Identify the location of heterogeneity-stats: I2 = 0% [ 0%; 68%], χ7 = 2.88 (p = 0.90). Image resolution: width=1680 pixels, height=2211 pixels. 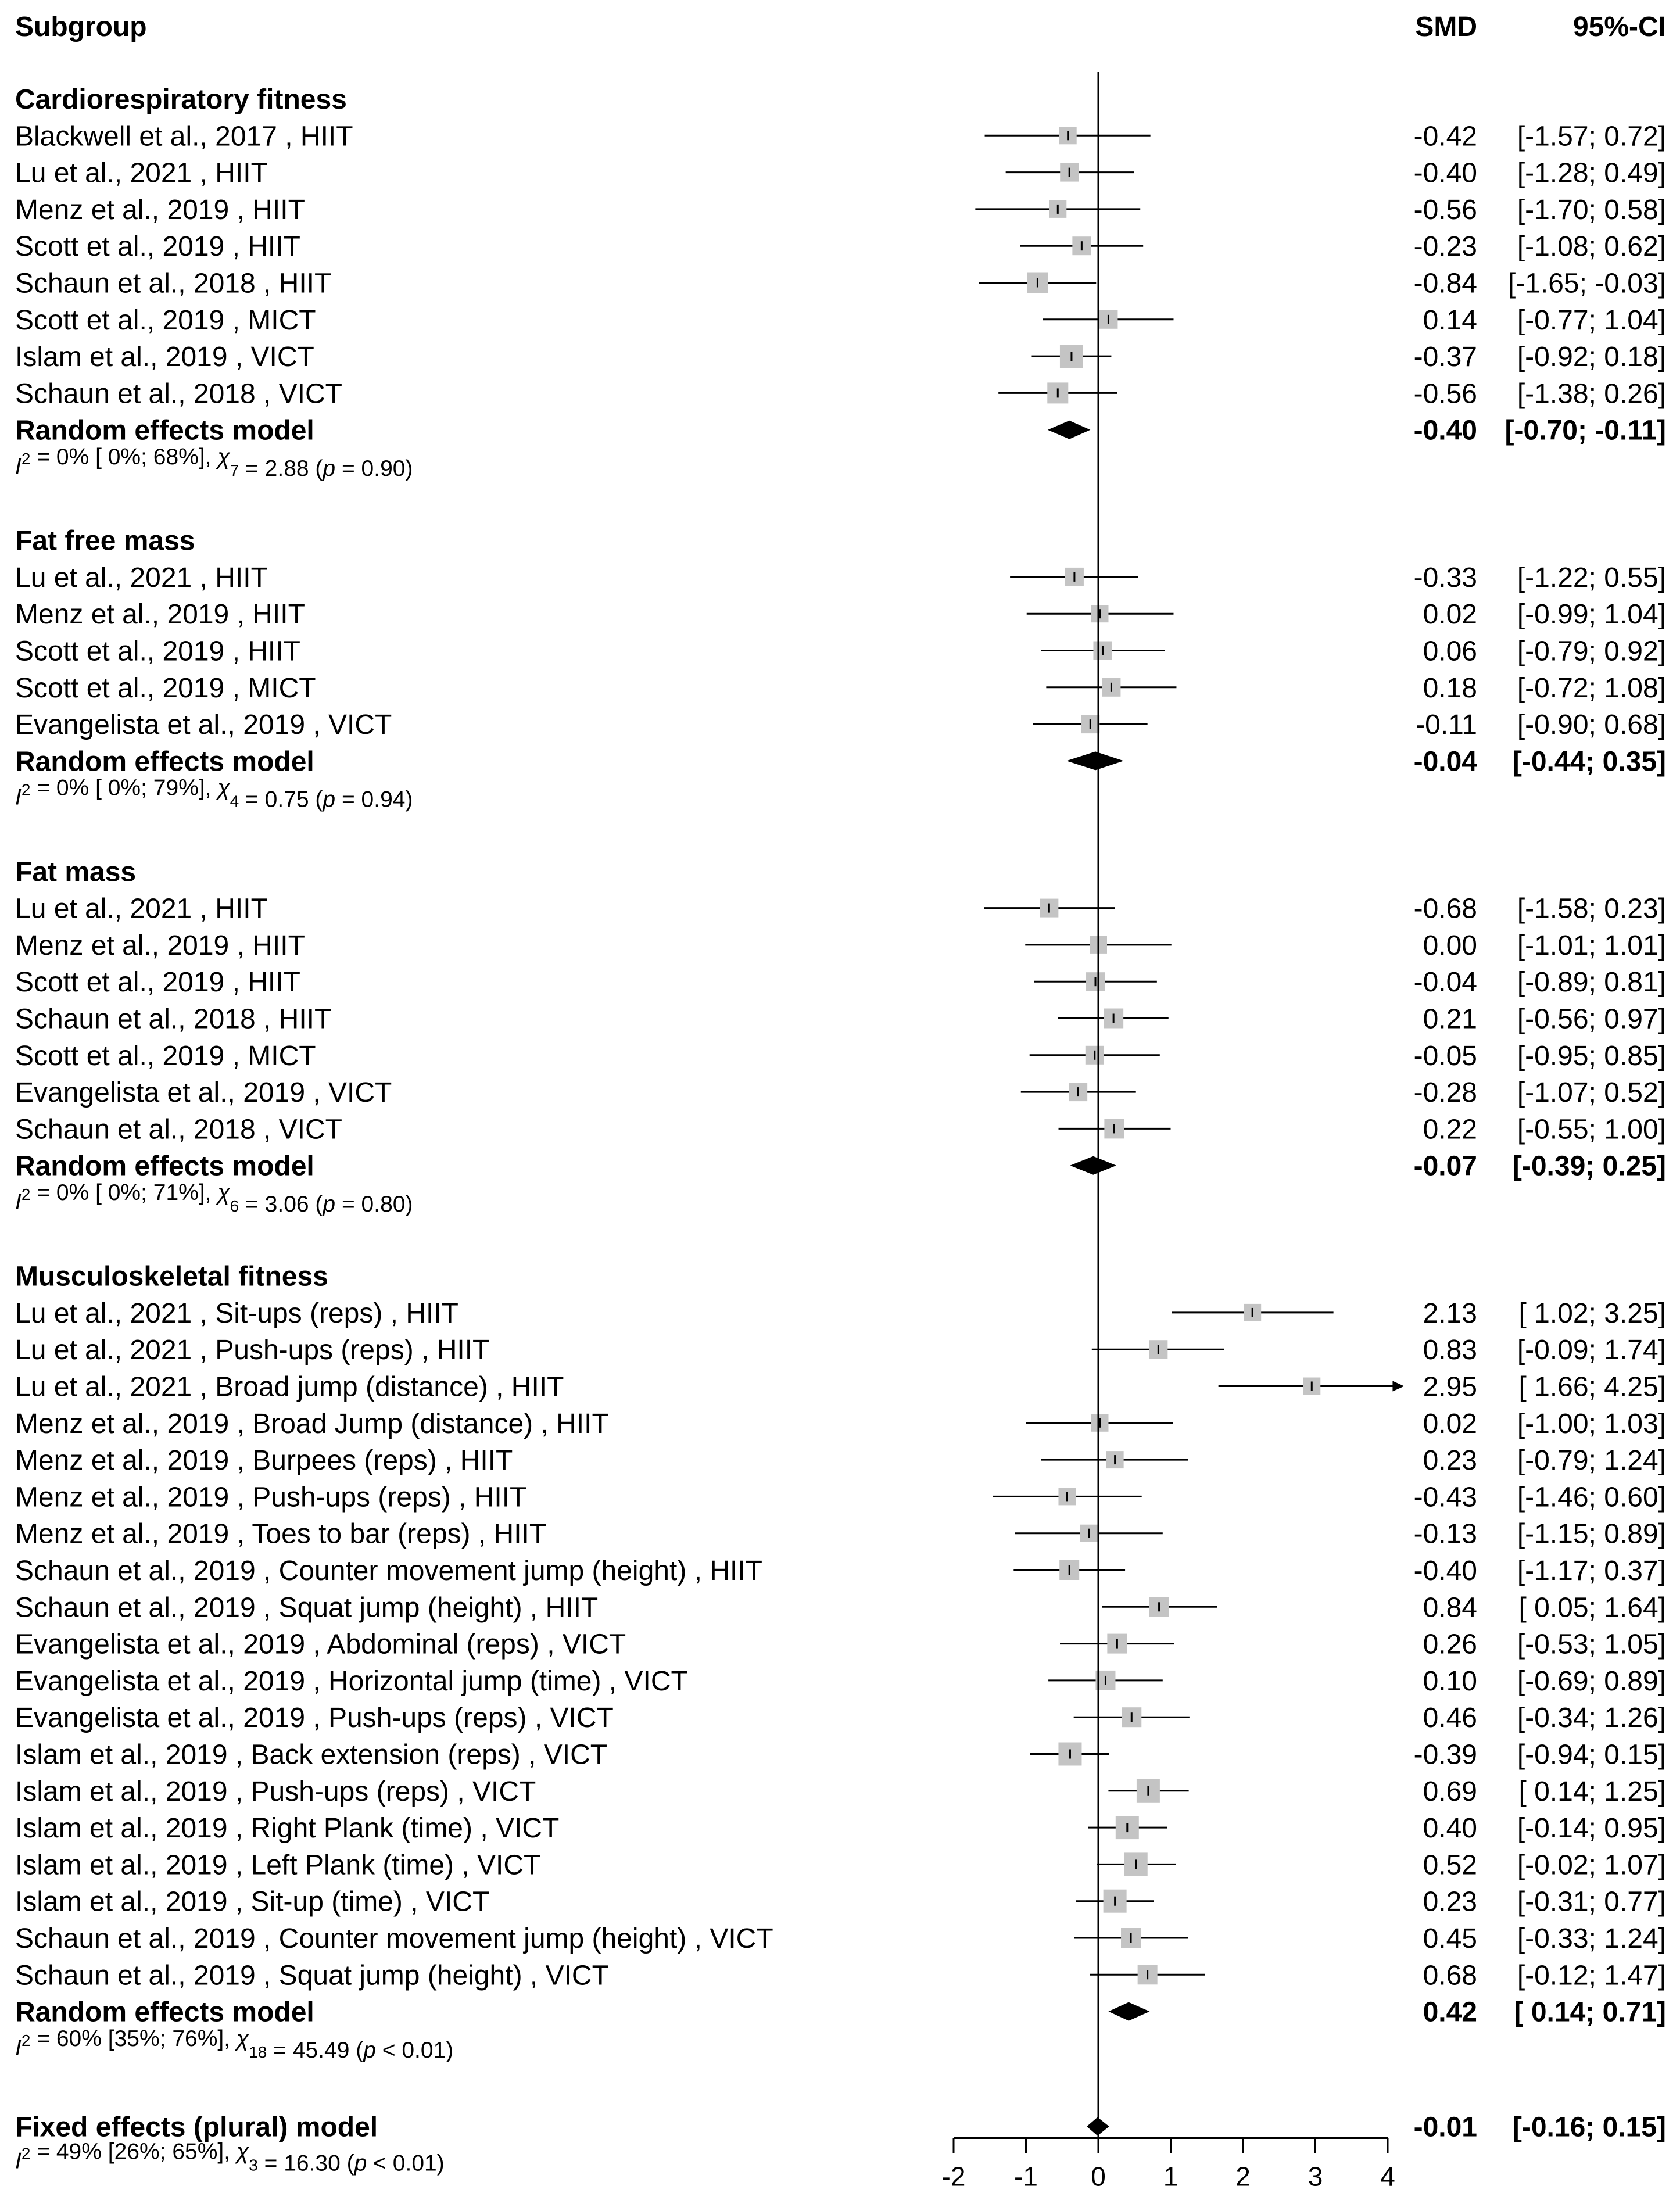
(214, 463).